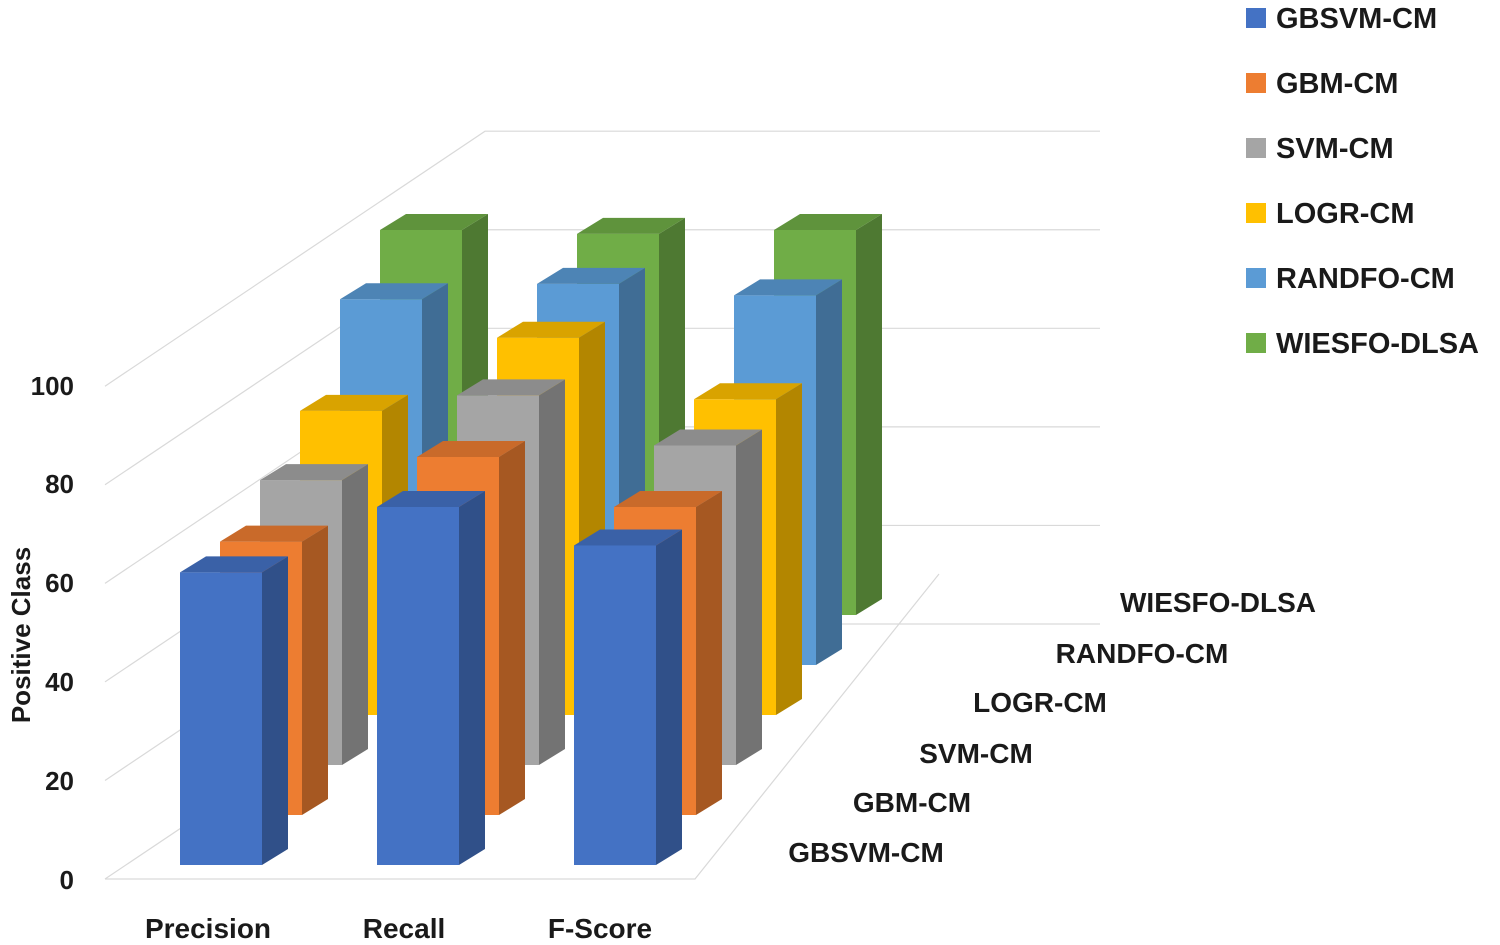  What do you see at coordinates (1365, 279) in the screenshot?
I see `legend-label: RANDFO-CM` at bounding box center [1365, 279].